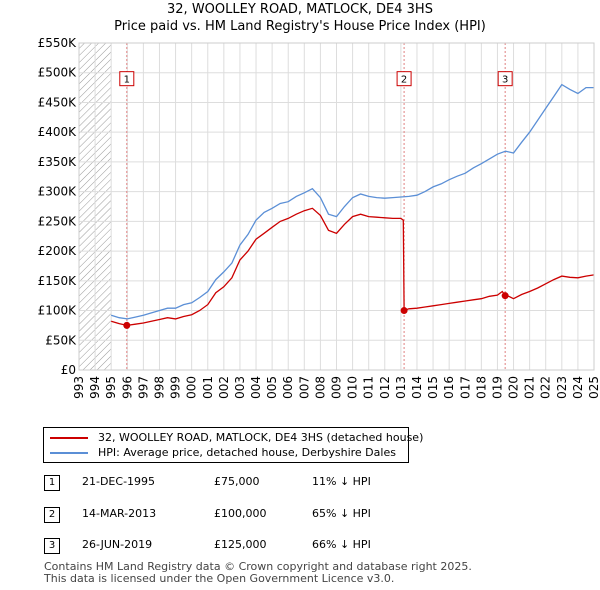 This screenshot has height=590, width=600. What do you see at coordinates (58, 162) in the screenshot?
I see `y-tick-label: £350K` at bounding box center [58, 162].